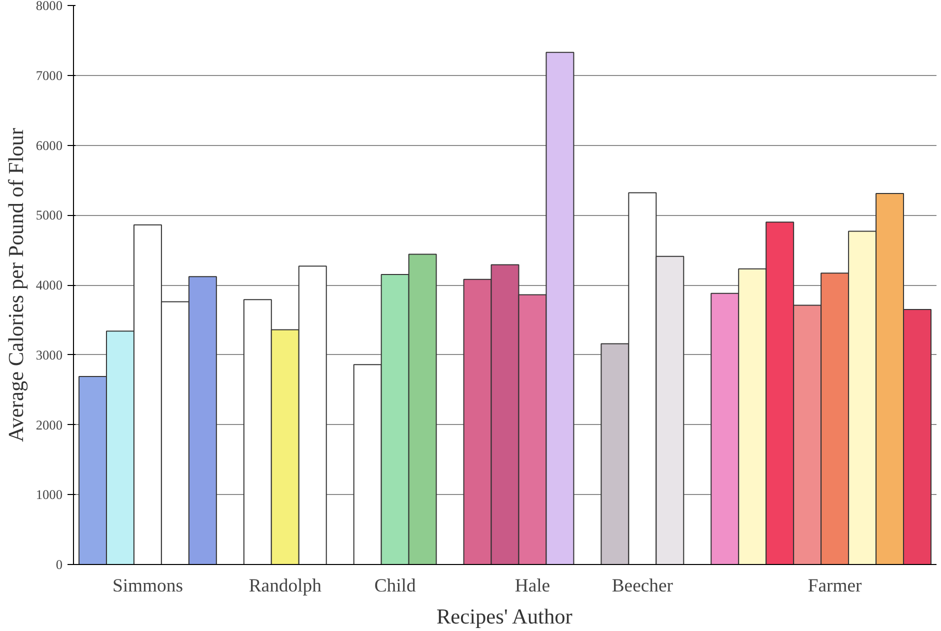  Describe the element at coordinates (49, 354) in the screenshot. I see `y-tick-label: 3000` at that location.